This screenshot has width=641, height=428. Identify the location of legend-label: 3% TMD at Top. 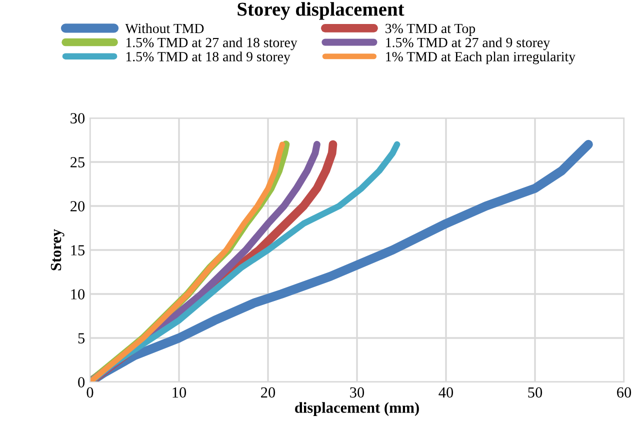
(431, 30).